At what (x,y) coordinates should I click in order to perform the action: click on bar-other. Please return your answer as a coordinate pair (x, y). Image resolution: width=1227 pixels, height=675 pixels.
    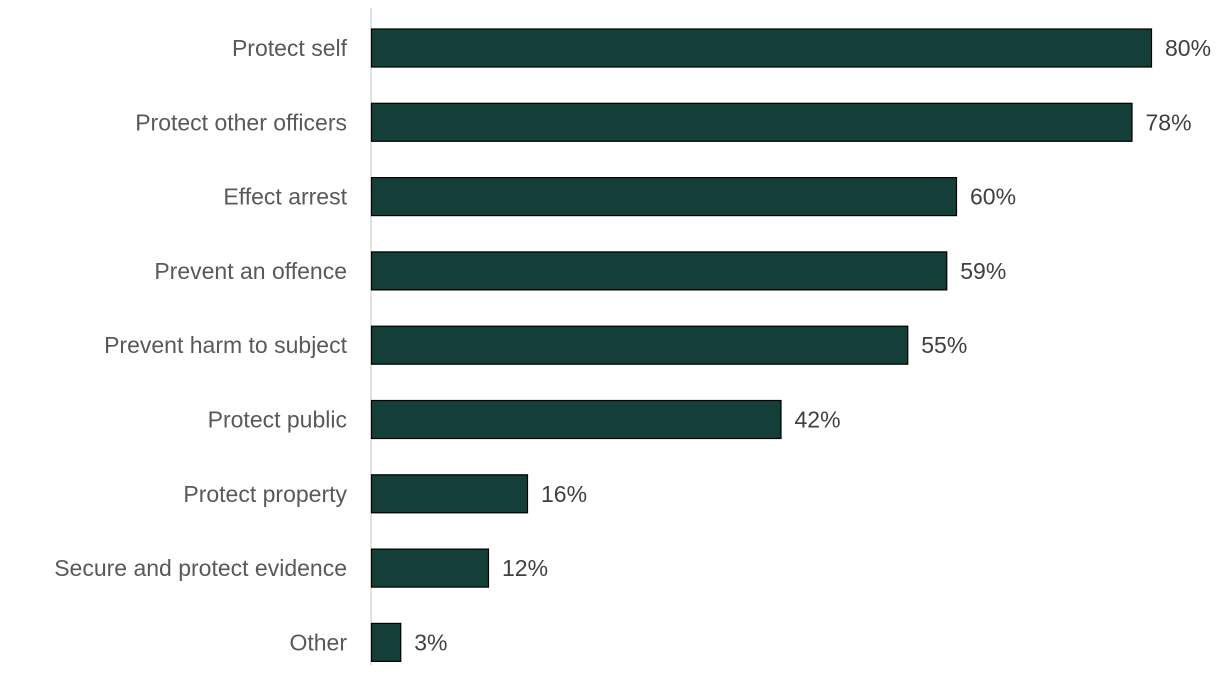
    Looking at the image, I should click on (386, 642).